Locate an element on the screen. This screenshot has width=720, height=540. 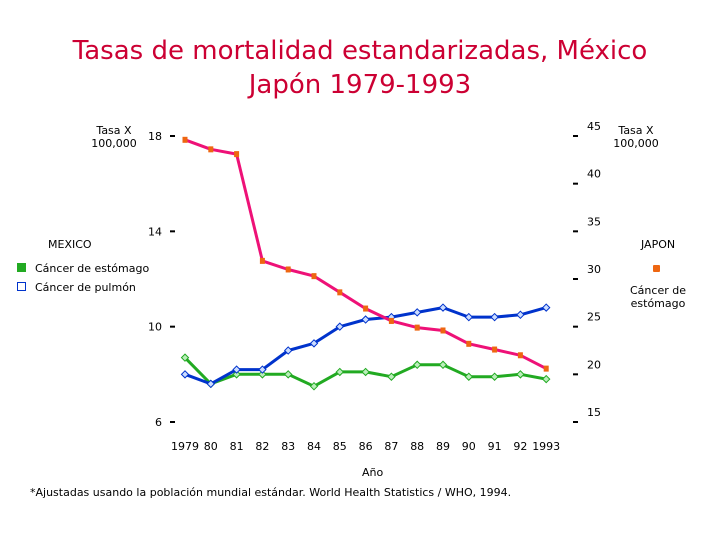
x-tick-label: 82 is located at coordinates (262, 446).